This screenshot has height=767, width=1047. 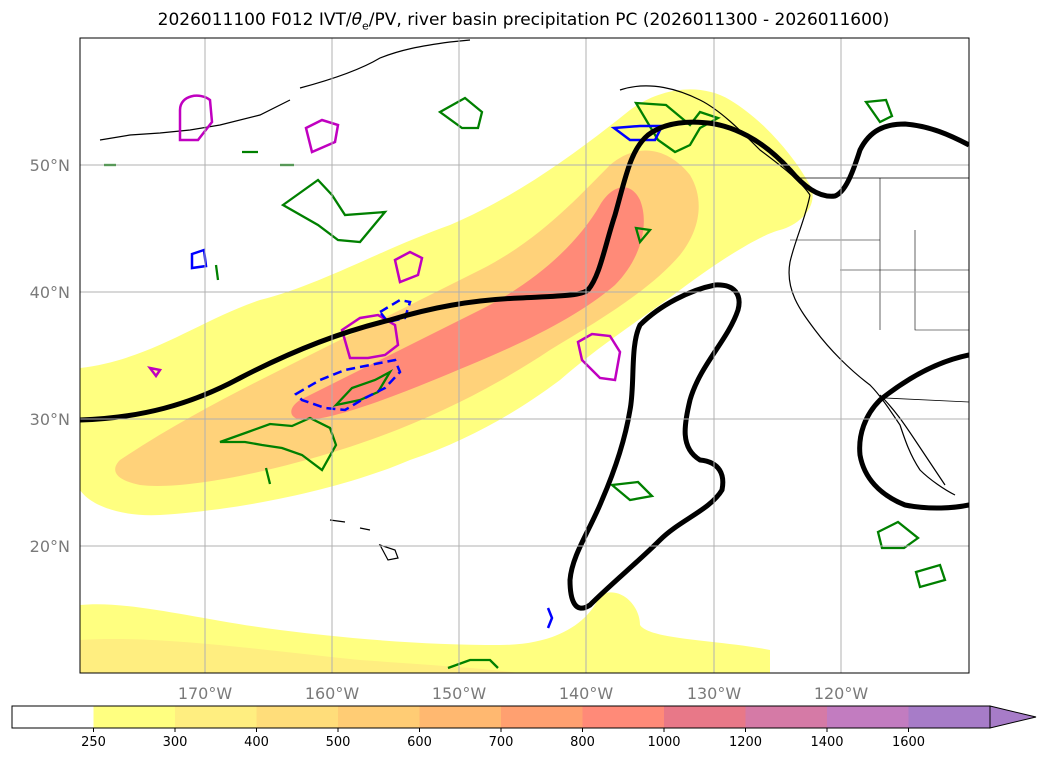 I want to click on colorbar-tick-label: 300, so click(x=175, y=742).